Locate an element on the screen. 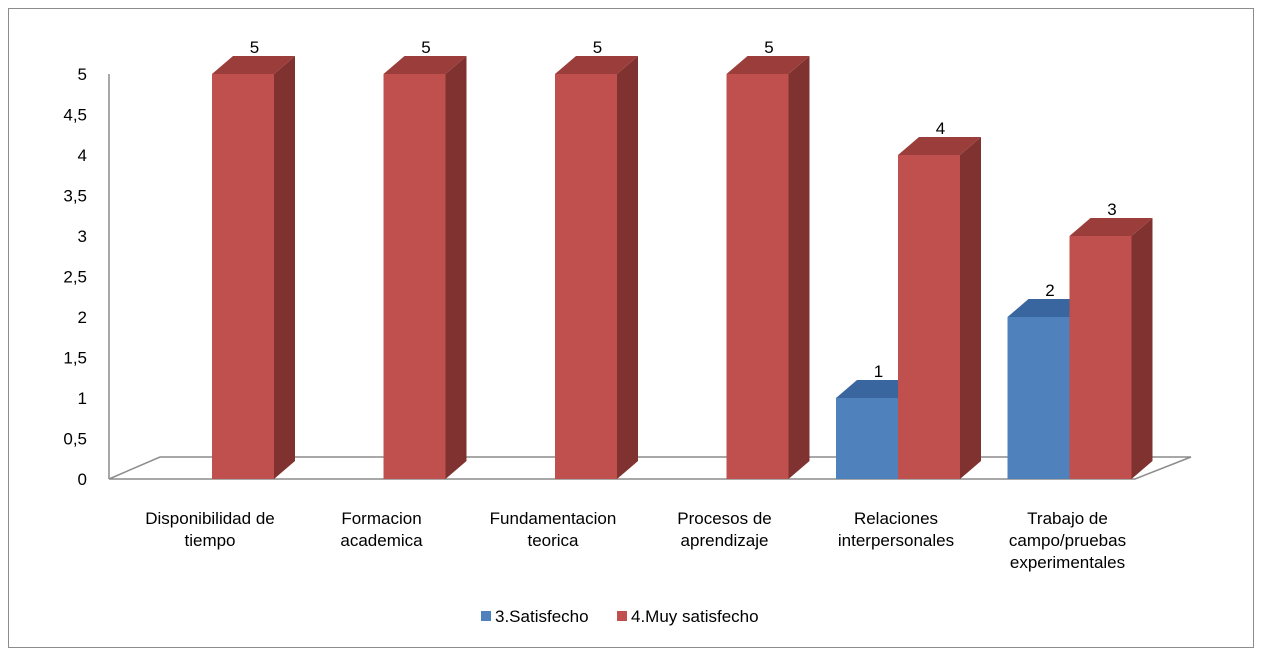 The image size is (1265, 657). x-category-label: Procesos de is located at coordinates (724, 518).